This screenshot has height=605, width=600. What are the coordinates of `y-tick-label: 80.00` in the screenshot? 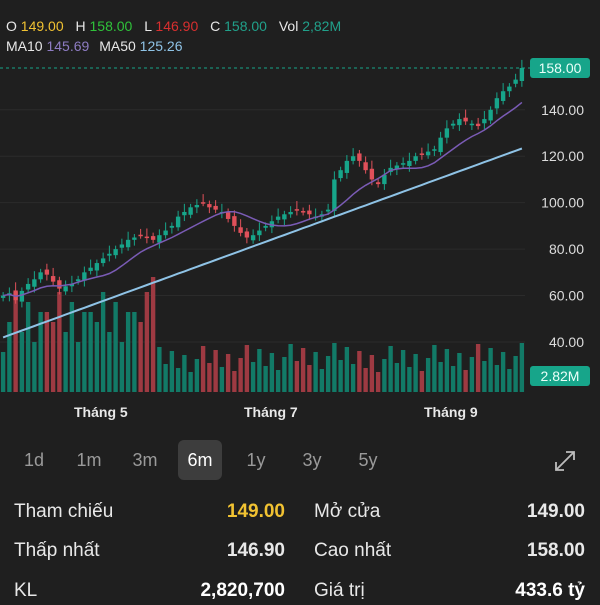 It's located at (566, 249).